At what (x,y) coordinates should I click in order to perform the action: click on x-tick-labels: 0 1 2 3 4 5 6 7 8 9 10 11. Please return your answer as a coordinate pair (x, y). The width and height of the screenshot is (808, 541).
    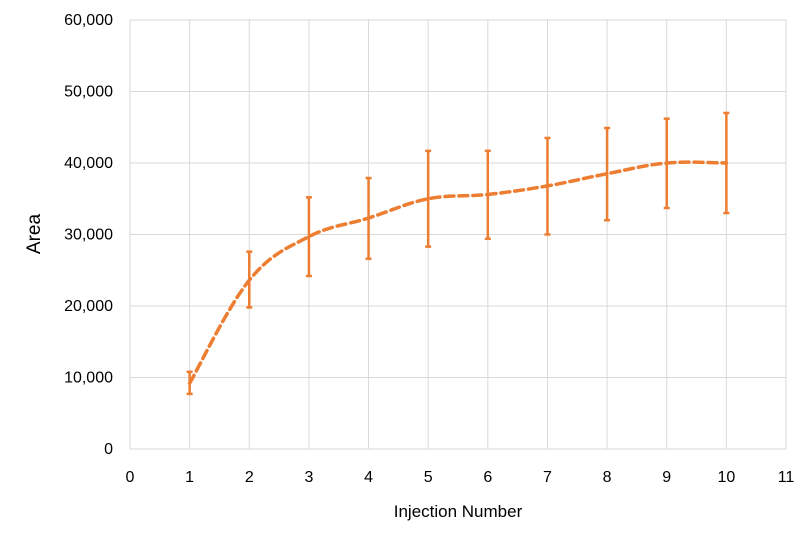
    Looking at the image, I should click on (460, 477).